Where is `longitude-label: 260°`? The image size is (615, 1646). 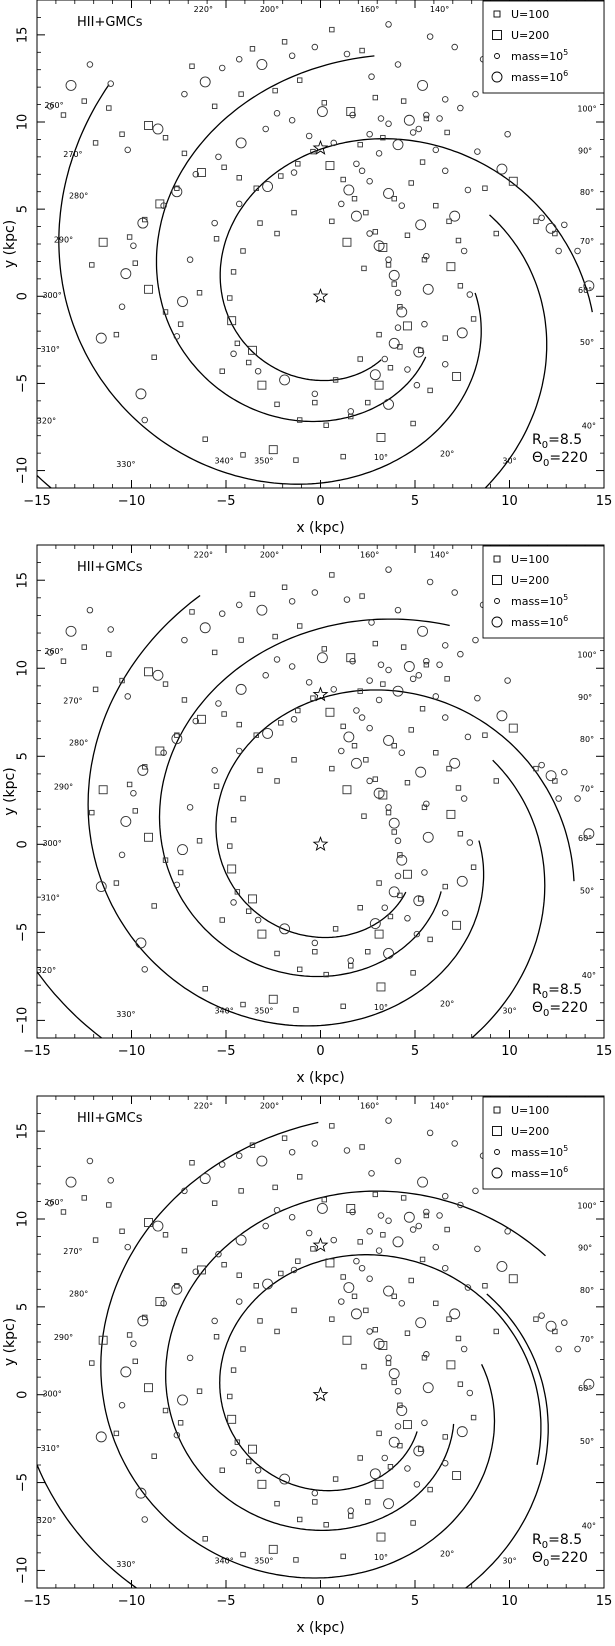
longitude-label: 260° is located at coordinates (53, 105).